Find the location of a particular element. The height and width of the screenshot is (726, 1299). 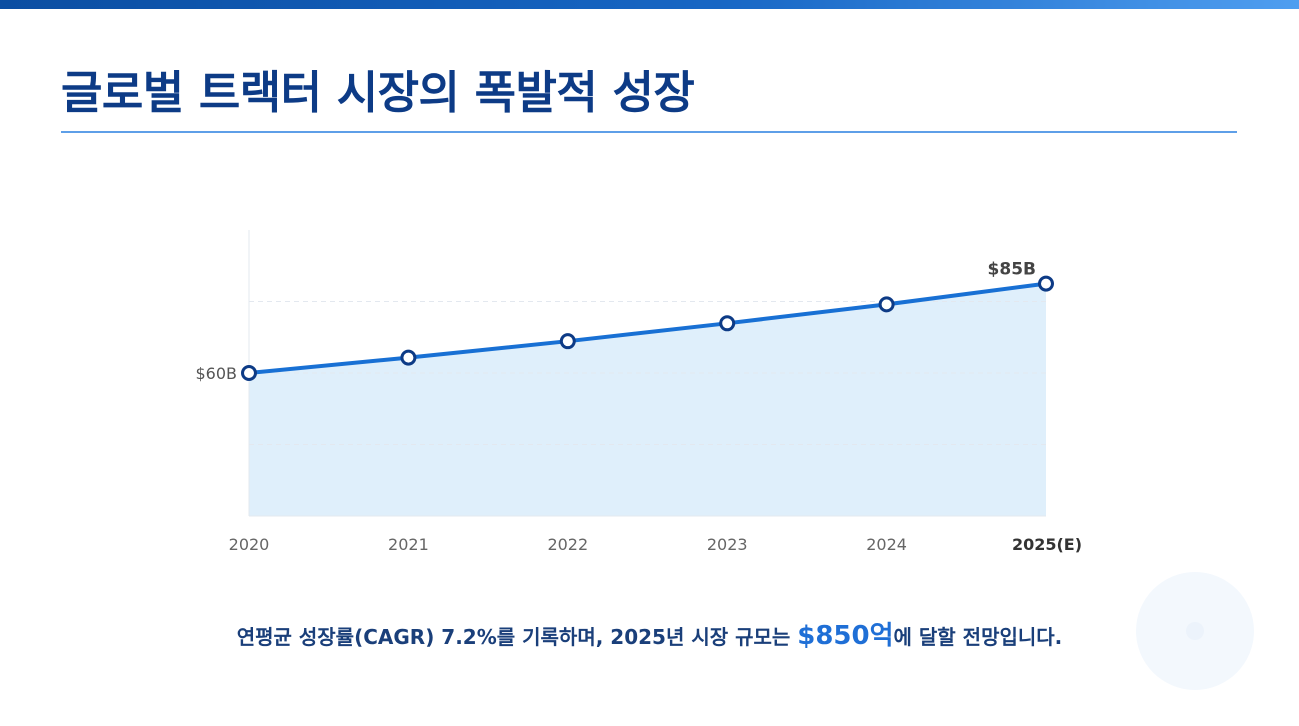

title-divider is located at coordinates (649, 132).